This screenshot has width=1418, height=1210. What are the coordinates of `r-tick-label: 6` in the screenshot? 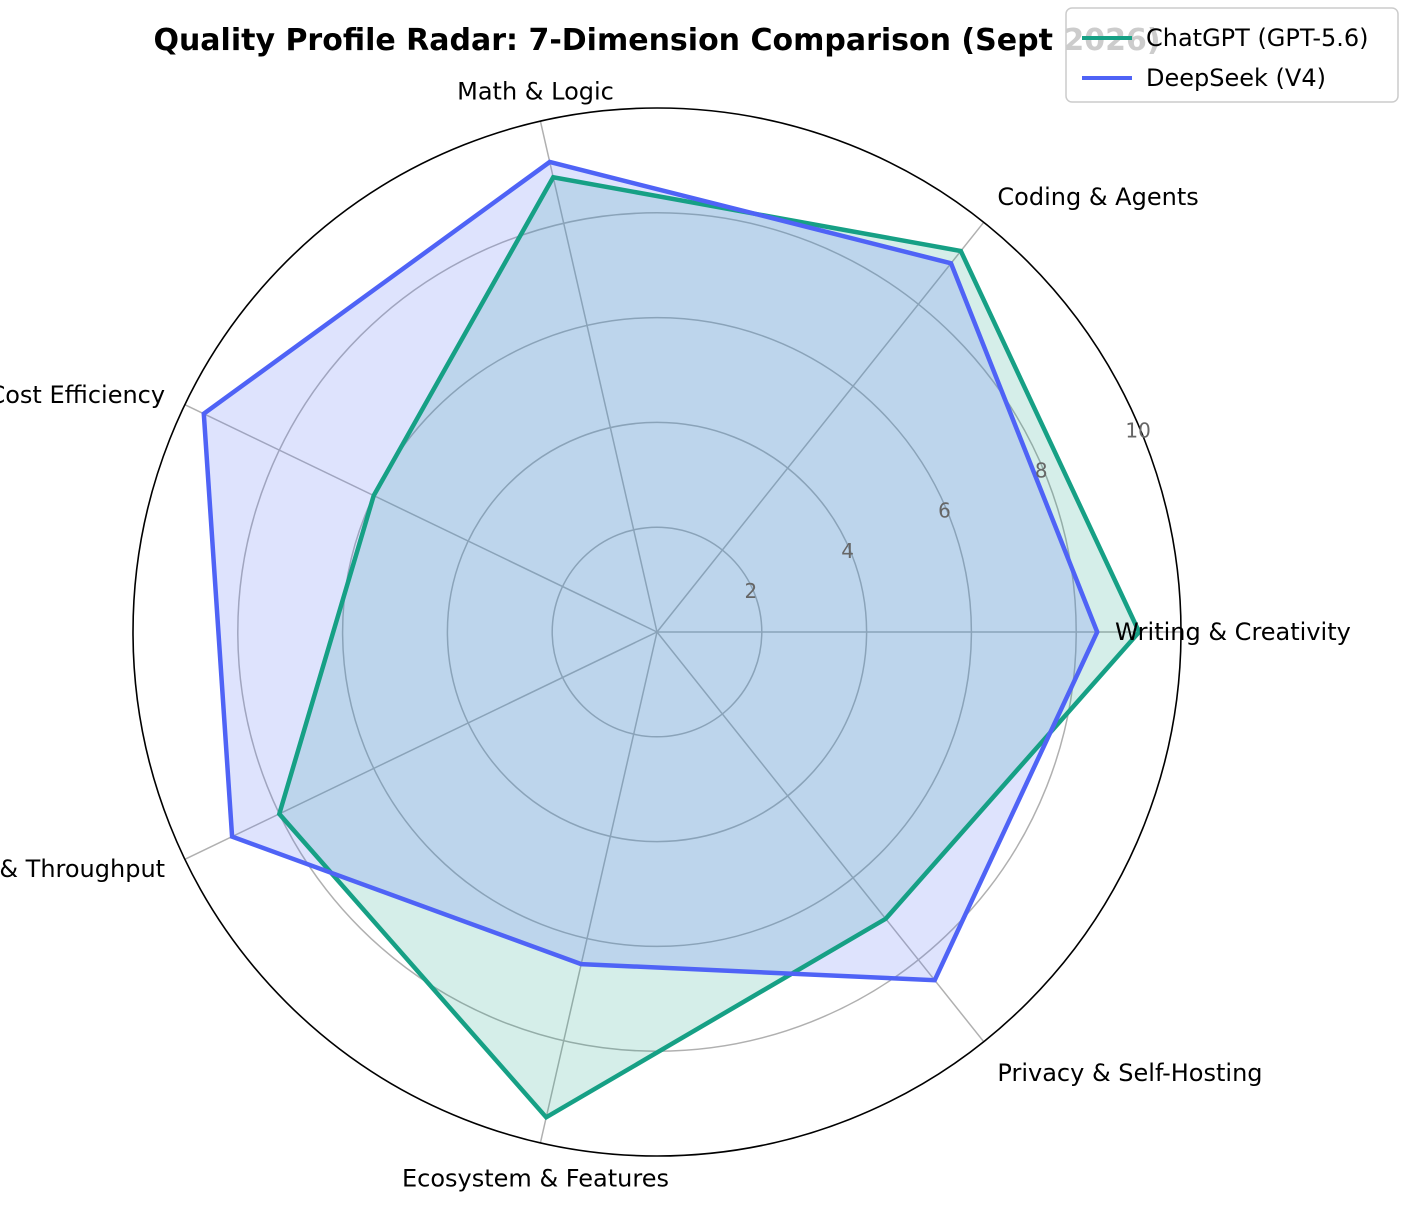 It's located at (944, 511).